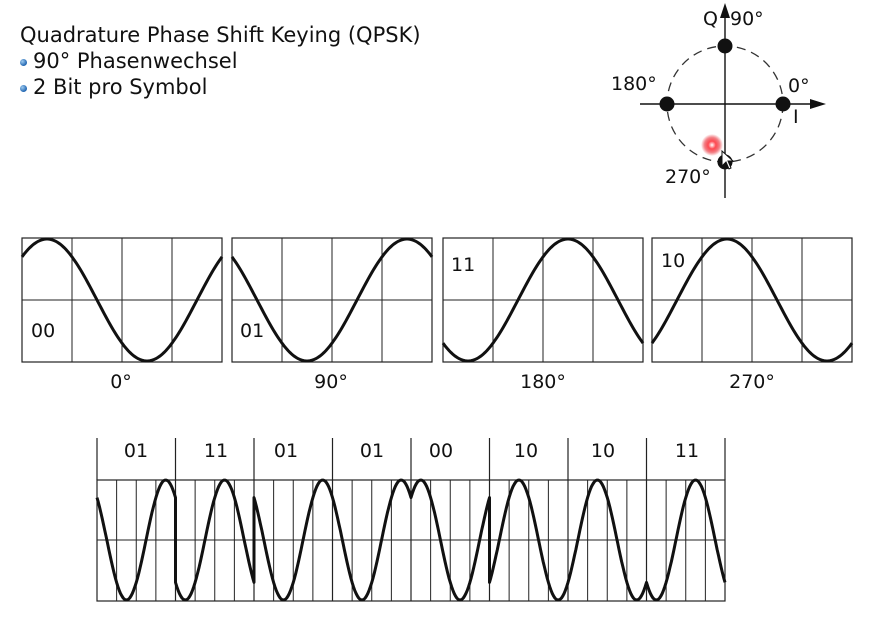 The width and height of the screenshot is (878, 632). I want to click on phase-label: 0°, so click(121, 382).